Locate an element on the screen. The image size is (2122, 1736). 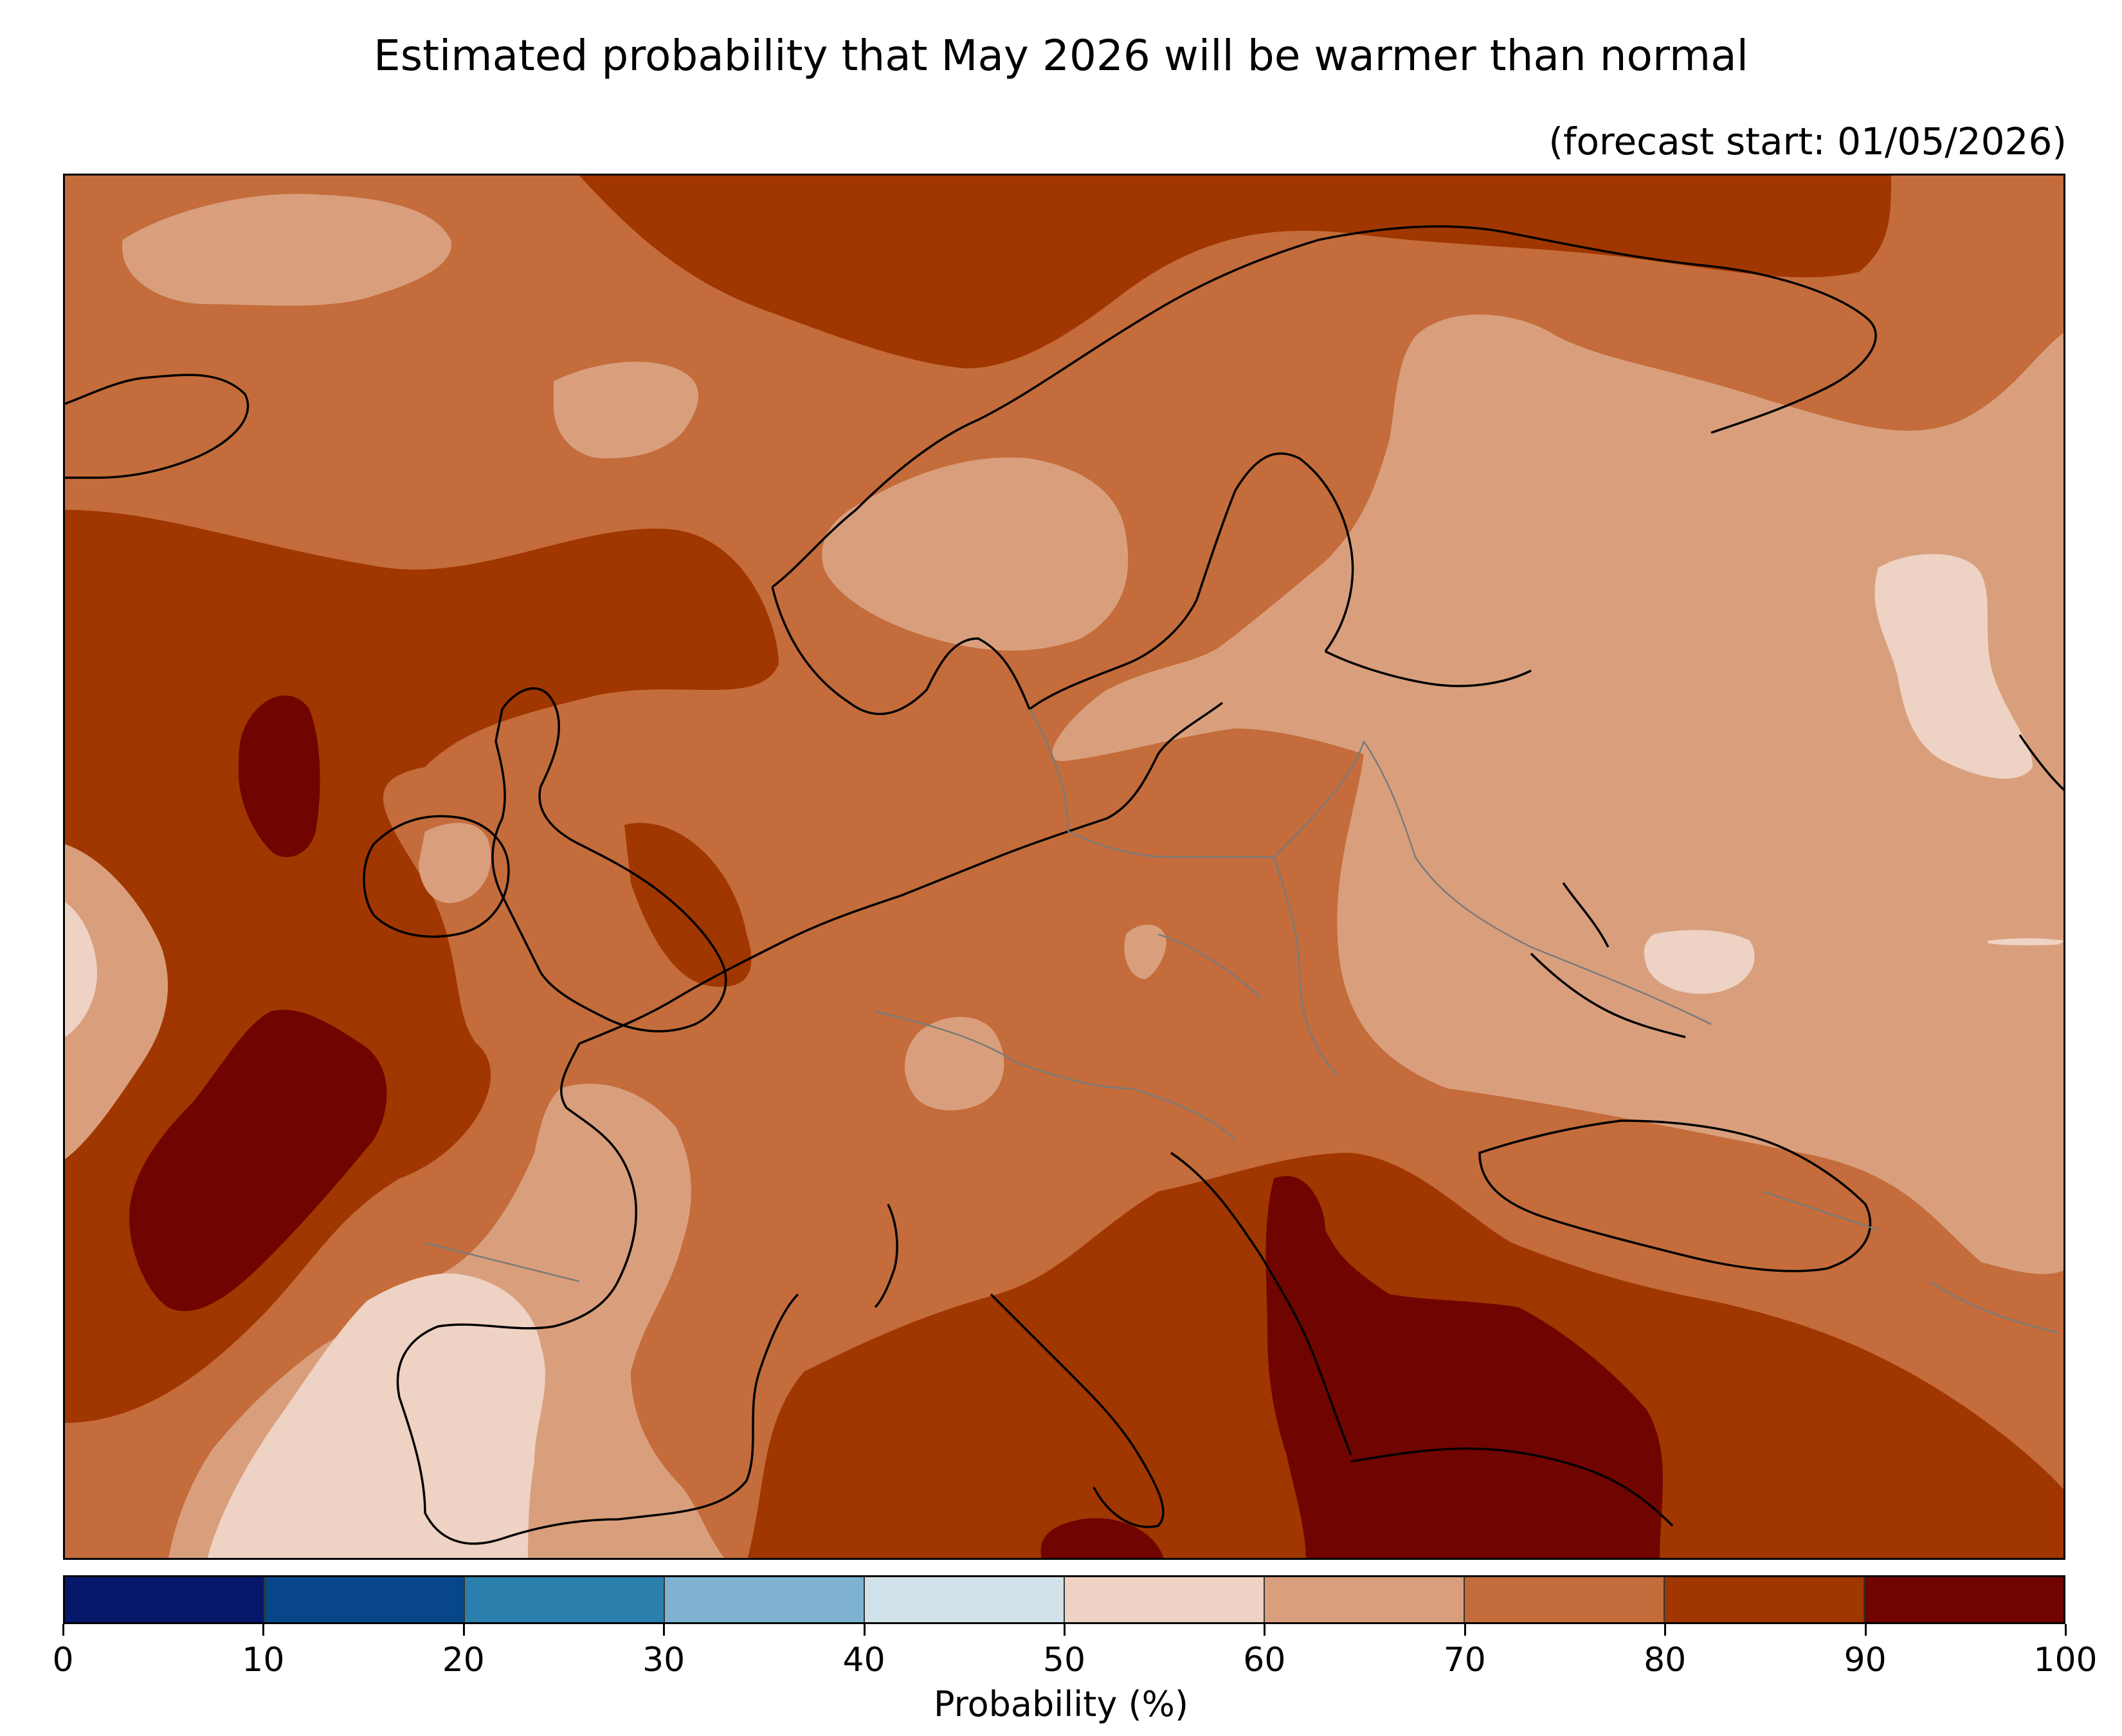
forecast-start-label: (forecast start: 01/05/2026) is located at coordinates (1807, 141).